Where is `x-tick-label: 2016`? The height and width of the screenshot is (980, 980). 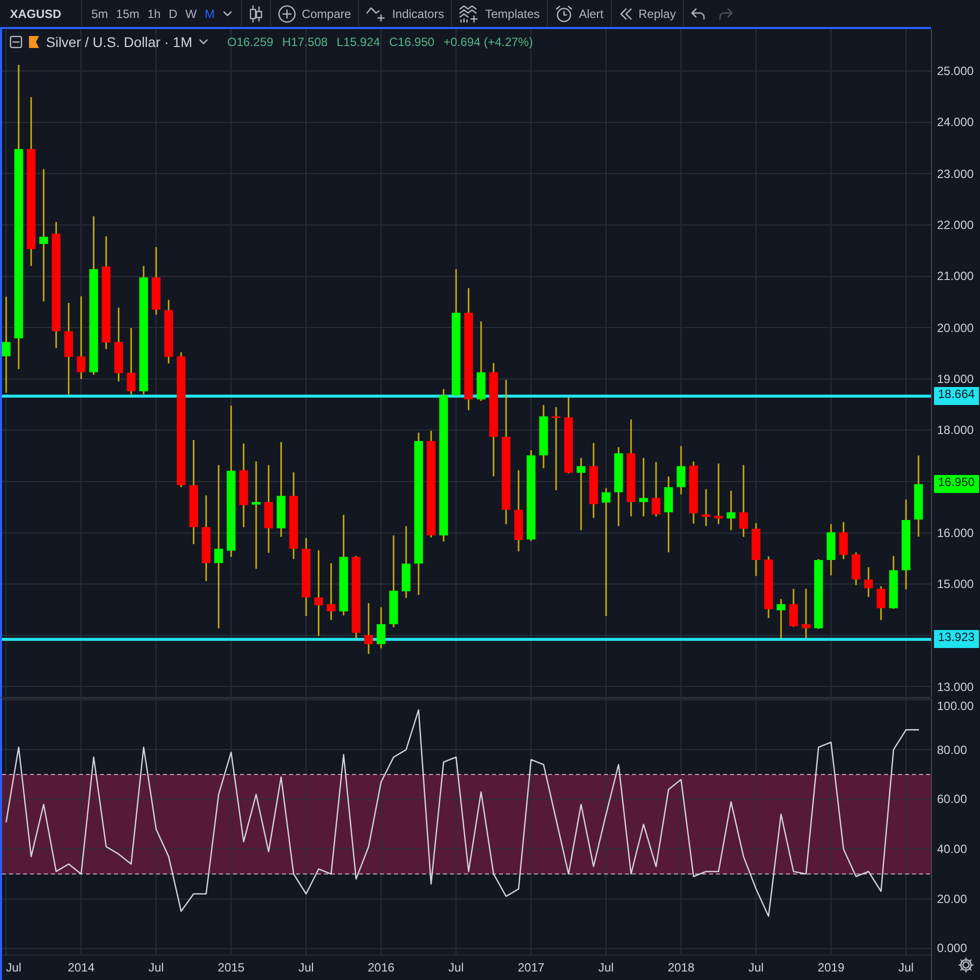 x-tick-label: 2016 is located at coordinates (381, 967).